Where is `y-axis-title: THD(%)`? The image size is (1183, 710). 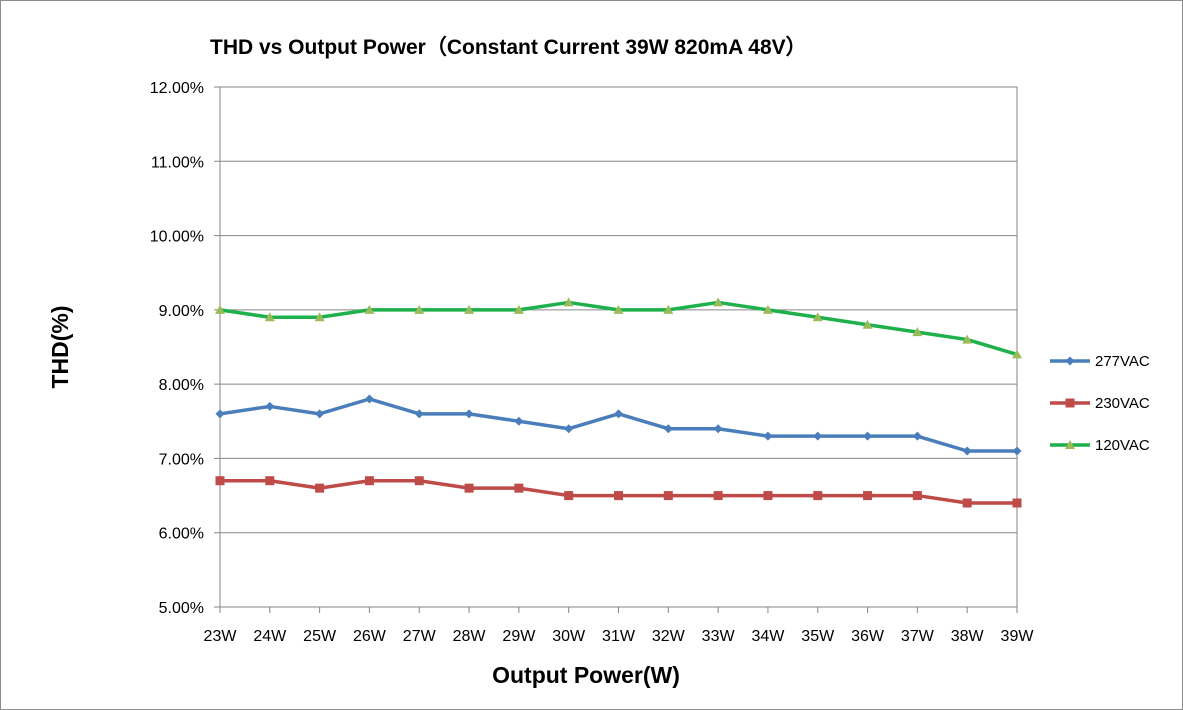
y-axis-title: THD(%) is located at coordinates (60, 346).